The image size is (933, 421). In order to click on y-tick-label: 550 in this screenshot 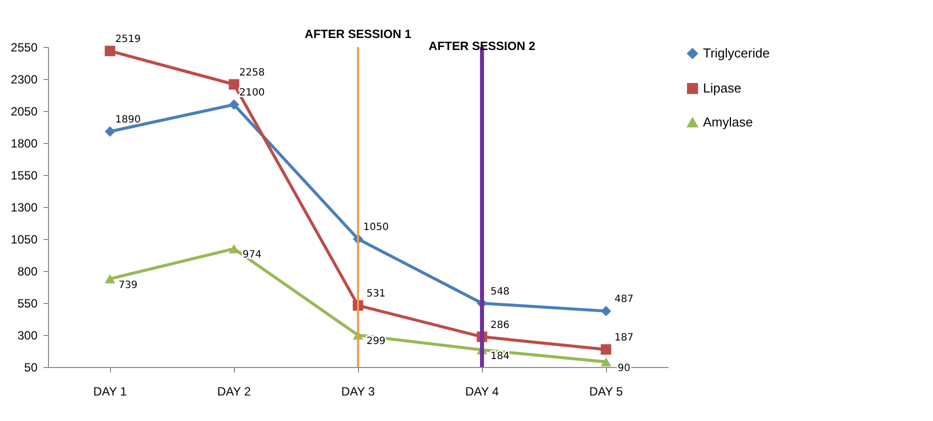, I will do `click(27, 303)`.